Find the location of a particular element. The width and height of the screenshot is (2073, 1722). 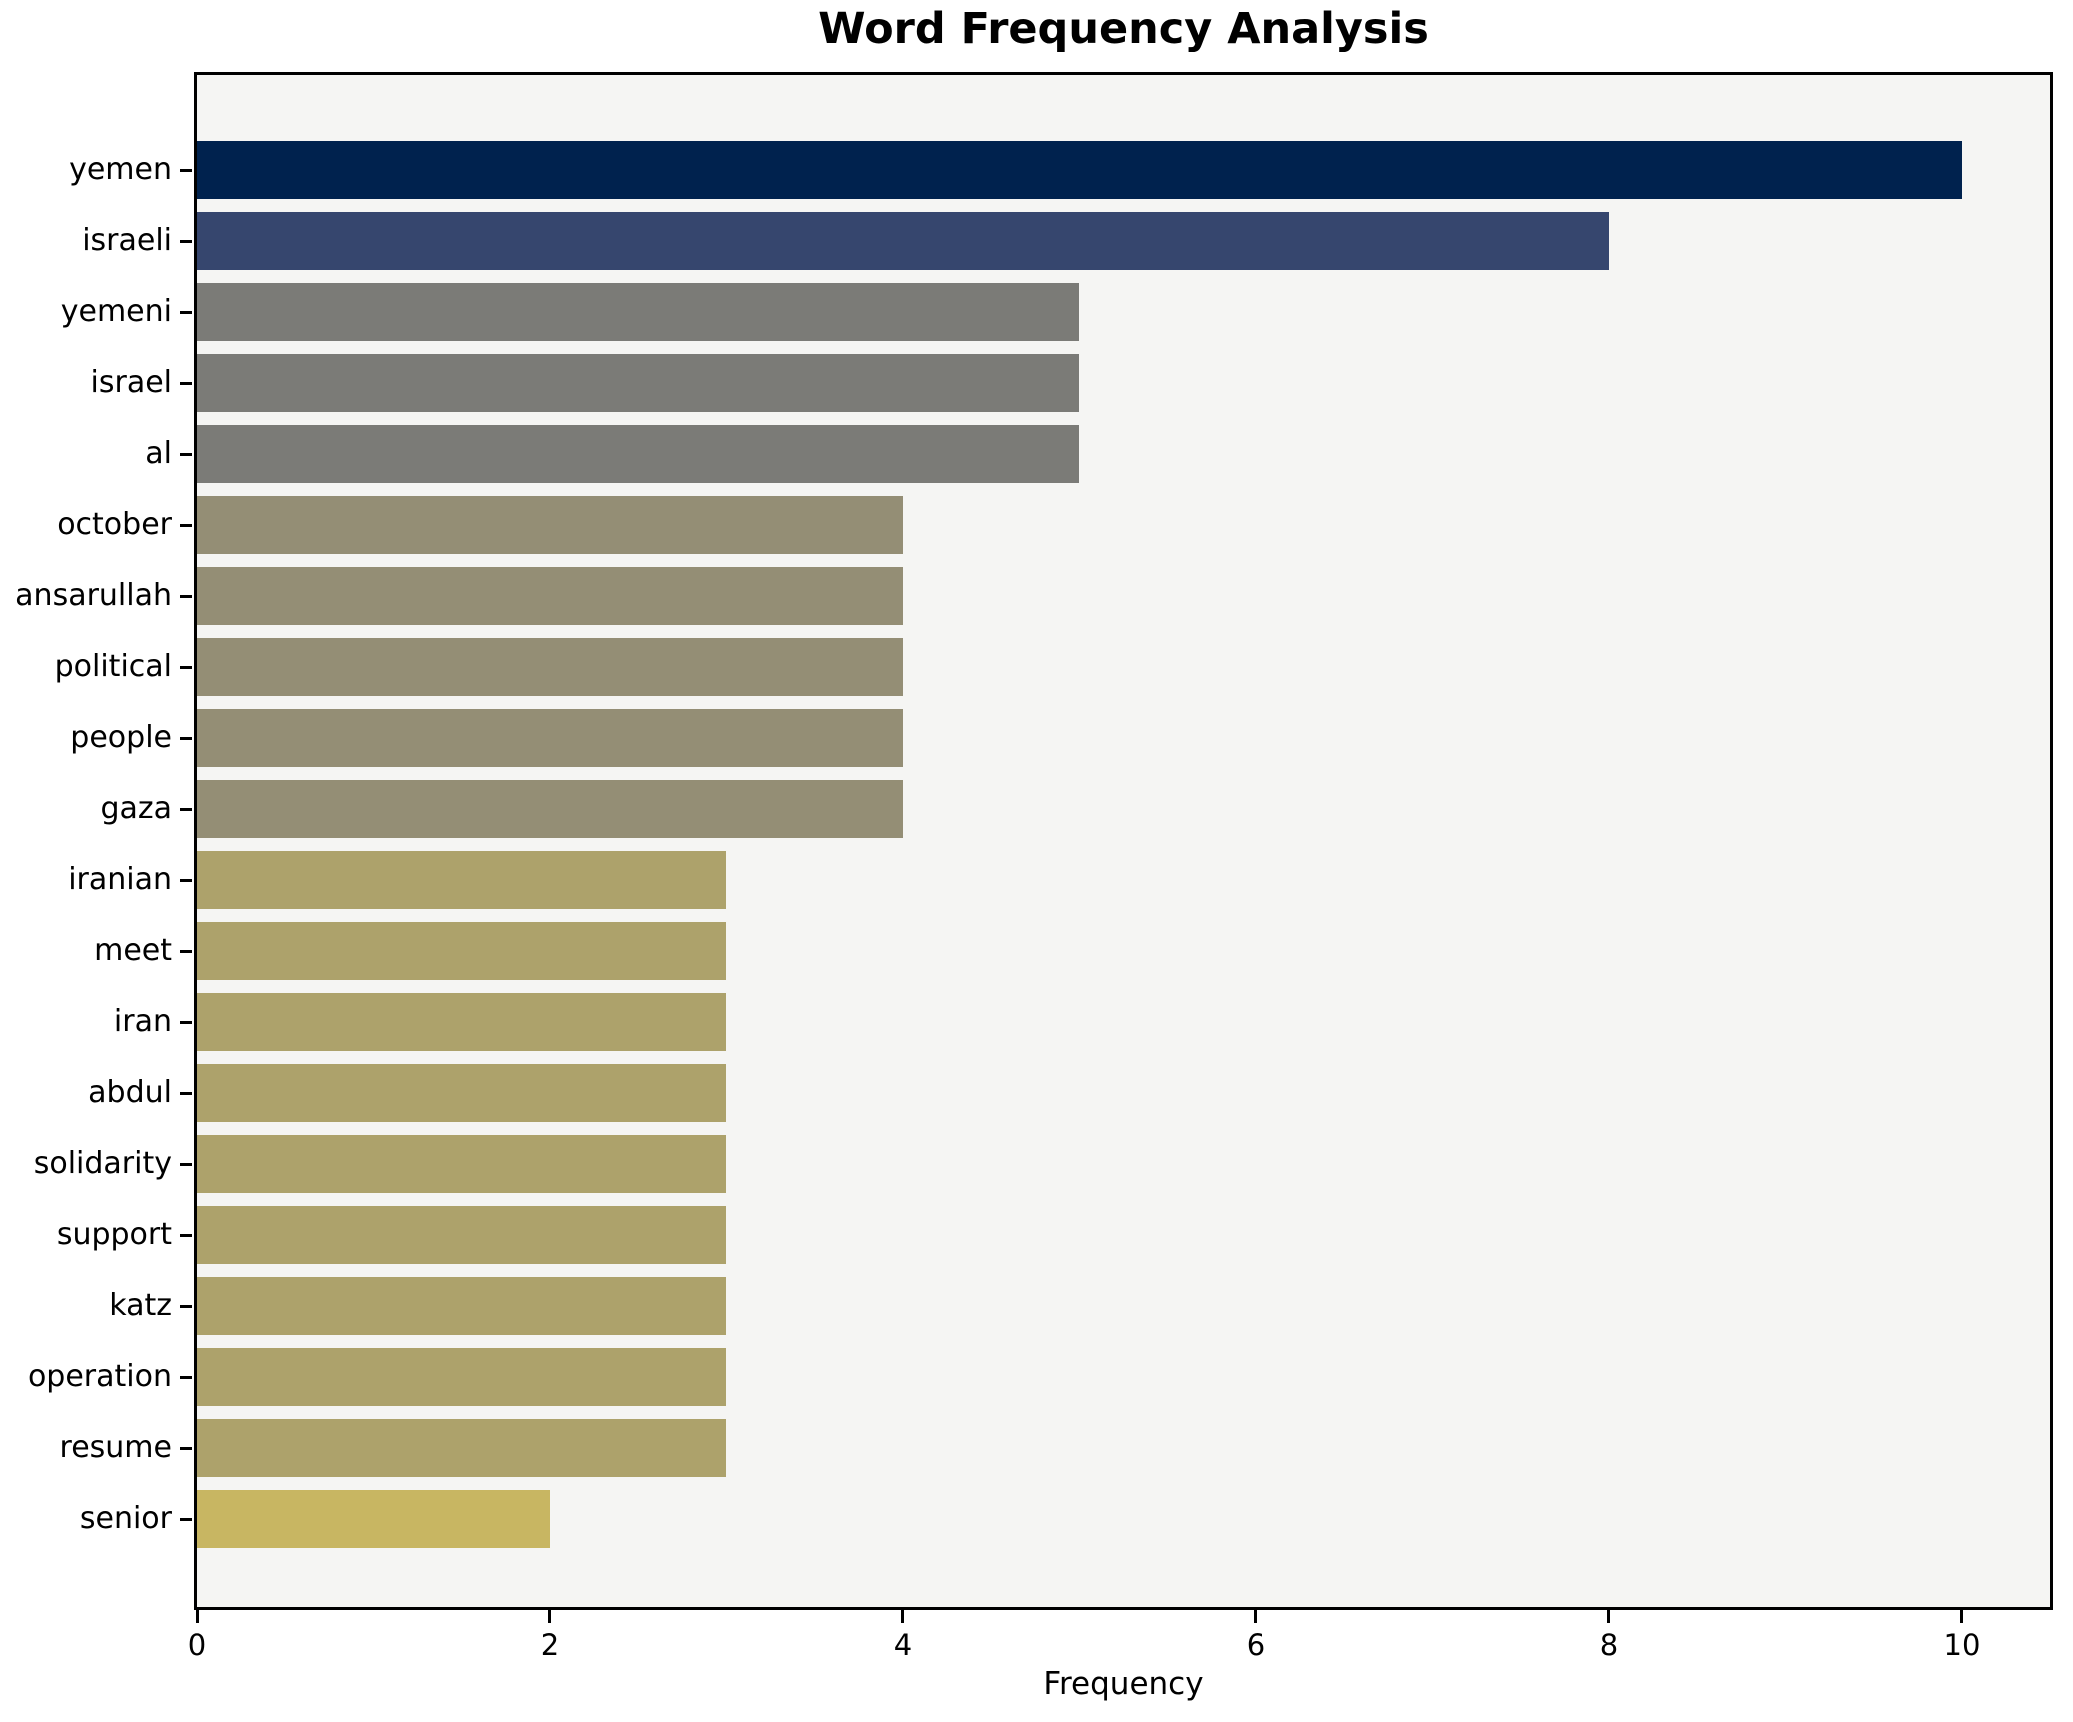

y-tick-label-abdul: abdul is located at coordinates (130, 1092).